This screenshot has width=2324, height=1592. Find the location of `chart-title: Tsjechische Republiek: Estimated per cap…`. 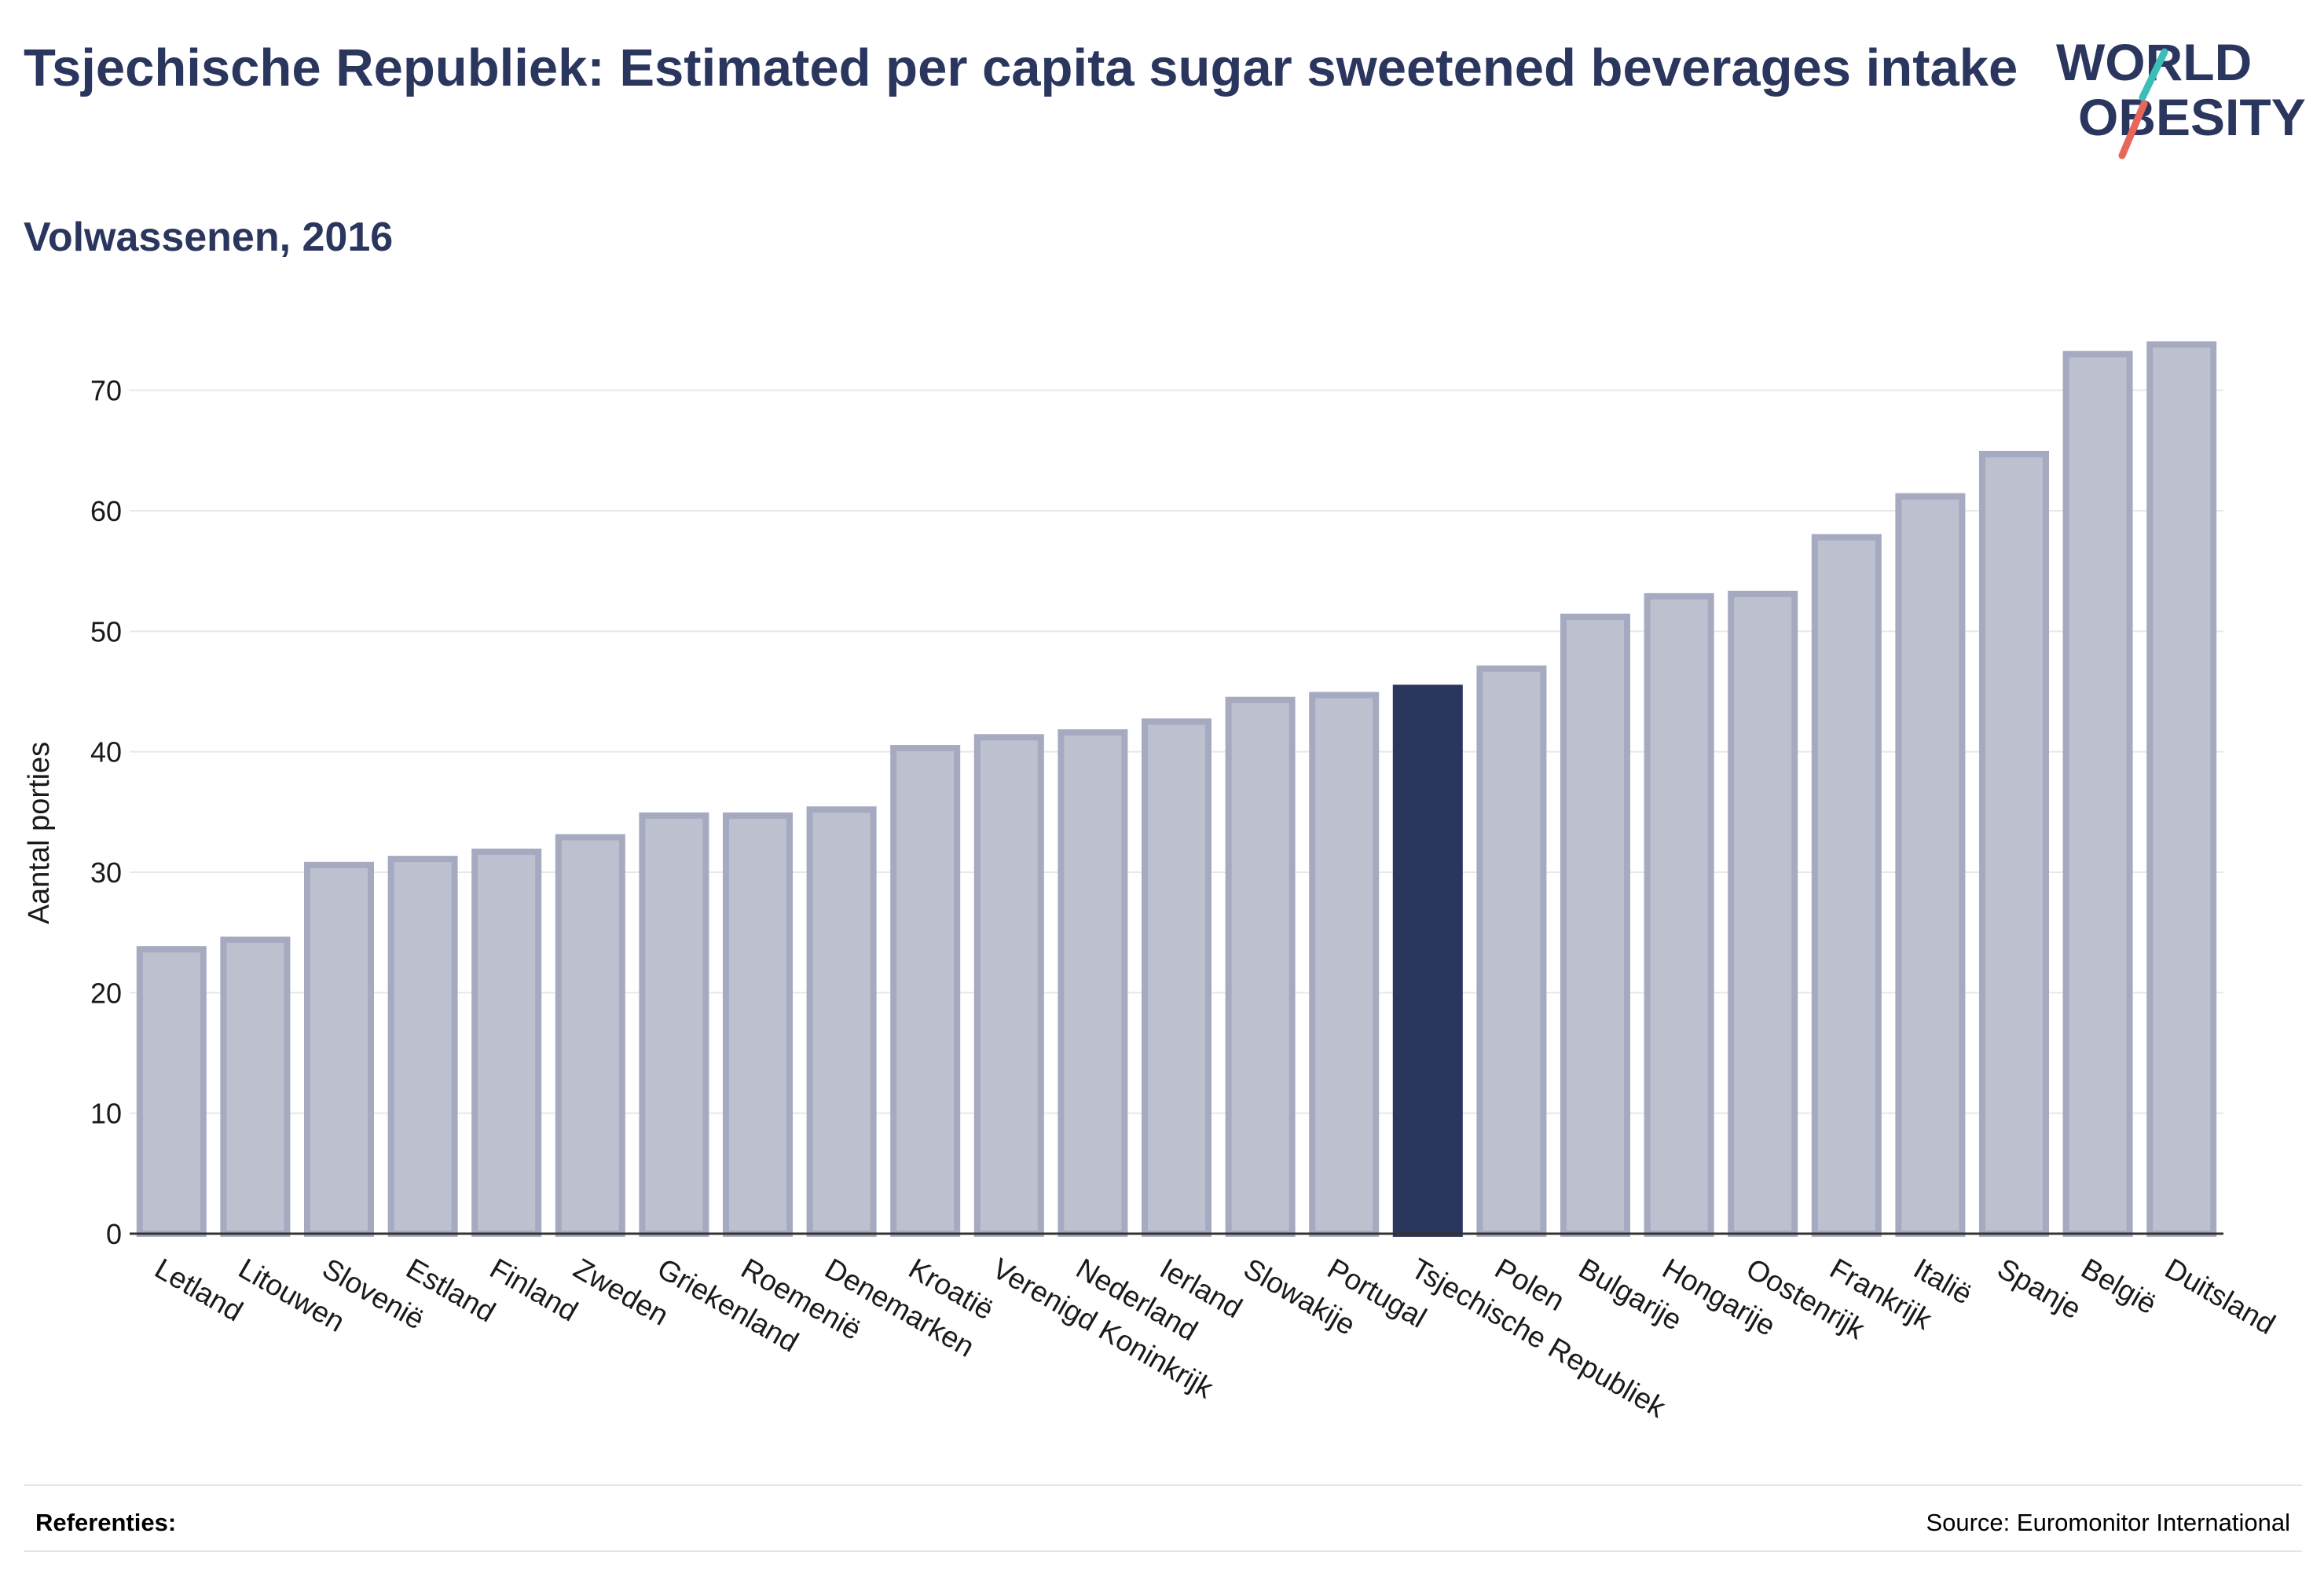

chart-title: Tsjechische Republiek: Estimated per cap… is located at coordinates (1021, 68).